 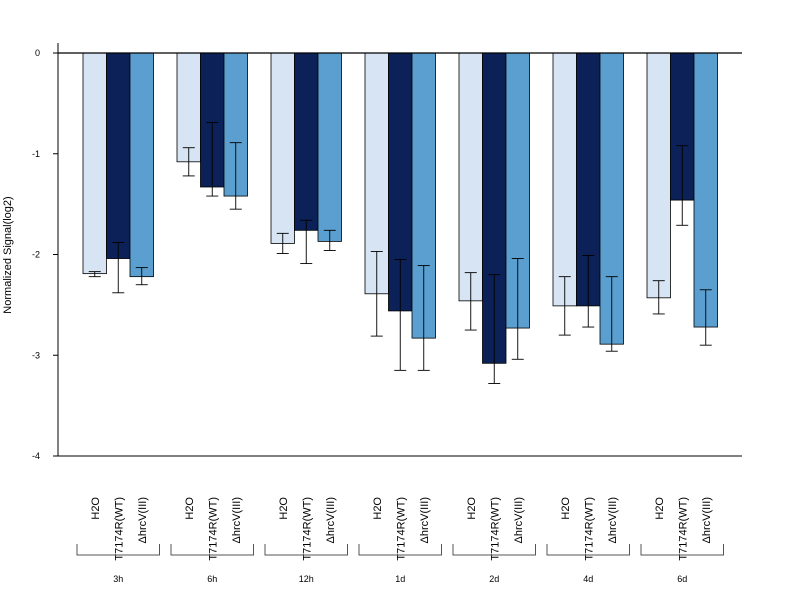 I want to click on y-axis: 0 -1 -2 -3 -4, so click(x=45, y=252).